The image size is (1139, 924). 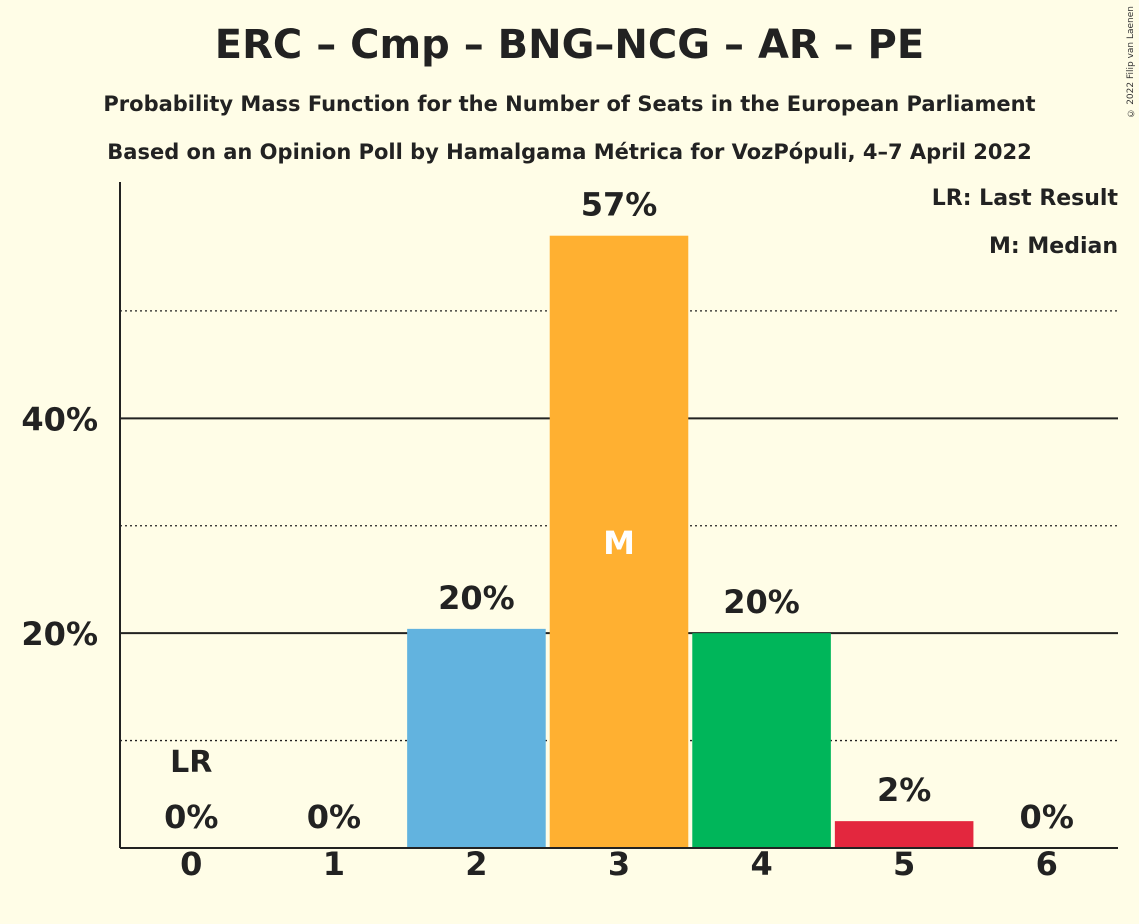 I want to click on legend-last-result: LR: Last Result, so click(x=1024, y=198).